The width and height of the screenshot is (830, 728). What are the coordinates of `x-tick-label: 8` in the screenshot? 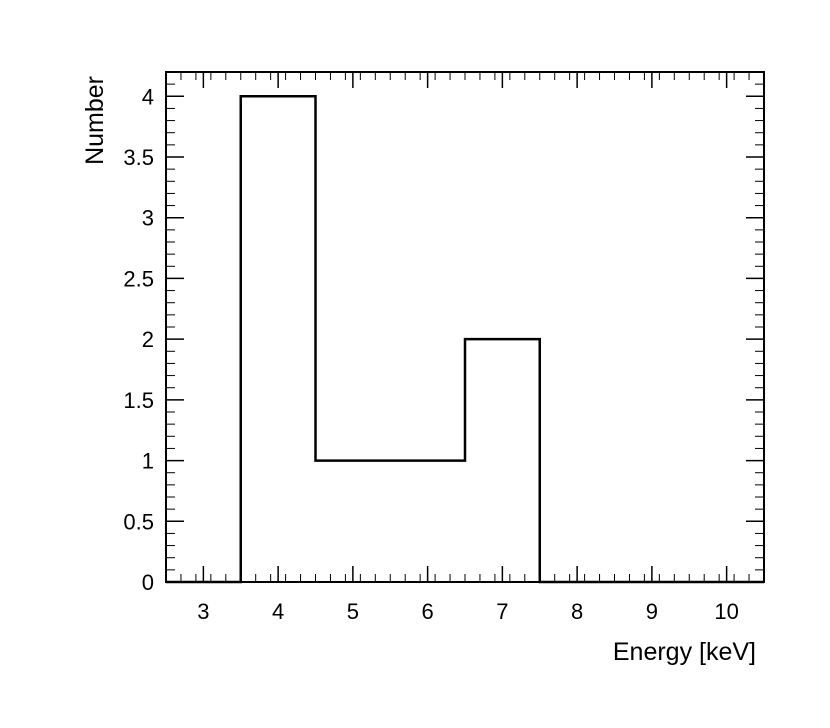 It's located at (577, 611).